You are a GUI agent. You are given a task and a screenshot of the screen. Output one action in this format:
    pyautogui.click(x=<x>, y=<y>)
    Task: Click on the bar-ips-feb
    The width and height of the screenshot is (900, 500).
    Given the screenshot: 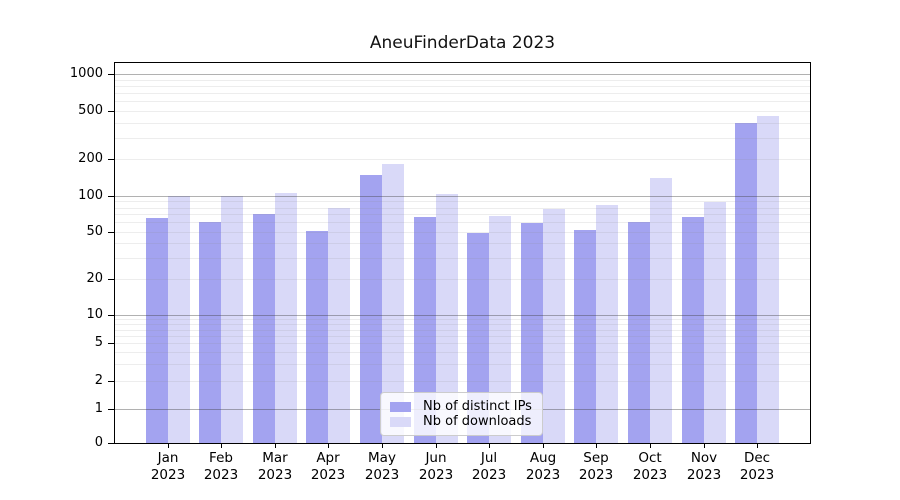 What is the action you would take?
    pyautogui.click(x=210, y=332)
    